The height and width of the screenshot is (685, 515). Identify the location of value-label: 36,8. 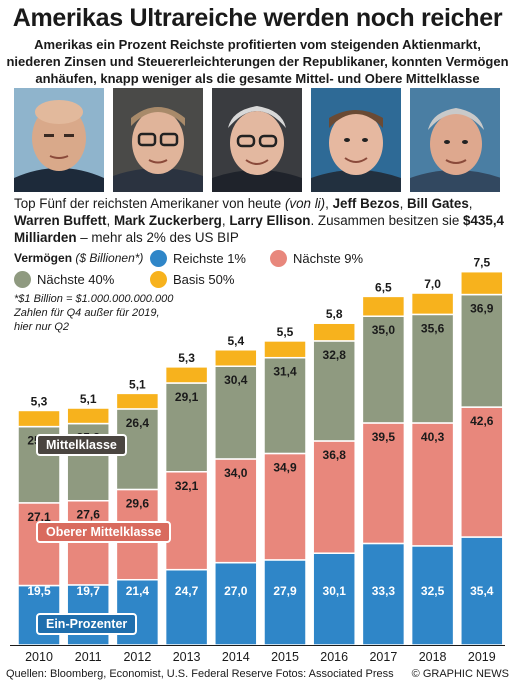
(335, 455).